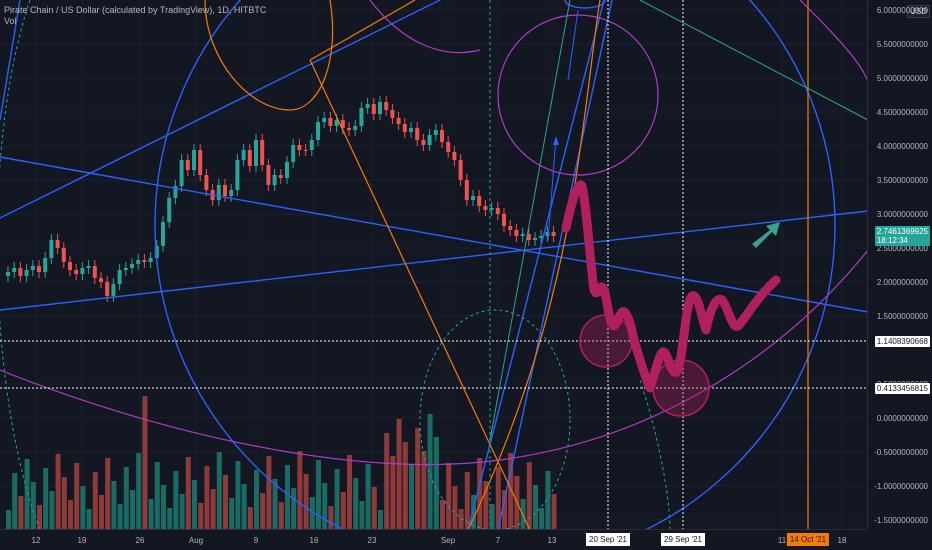 The width and height of the screenshot is (932, 550). What do you see at coordinates (902, 10) in the screenshot?
I see `price-tick: 6.0000000000` at bounding box center [902, 10].